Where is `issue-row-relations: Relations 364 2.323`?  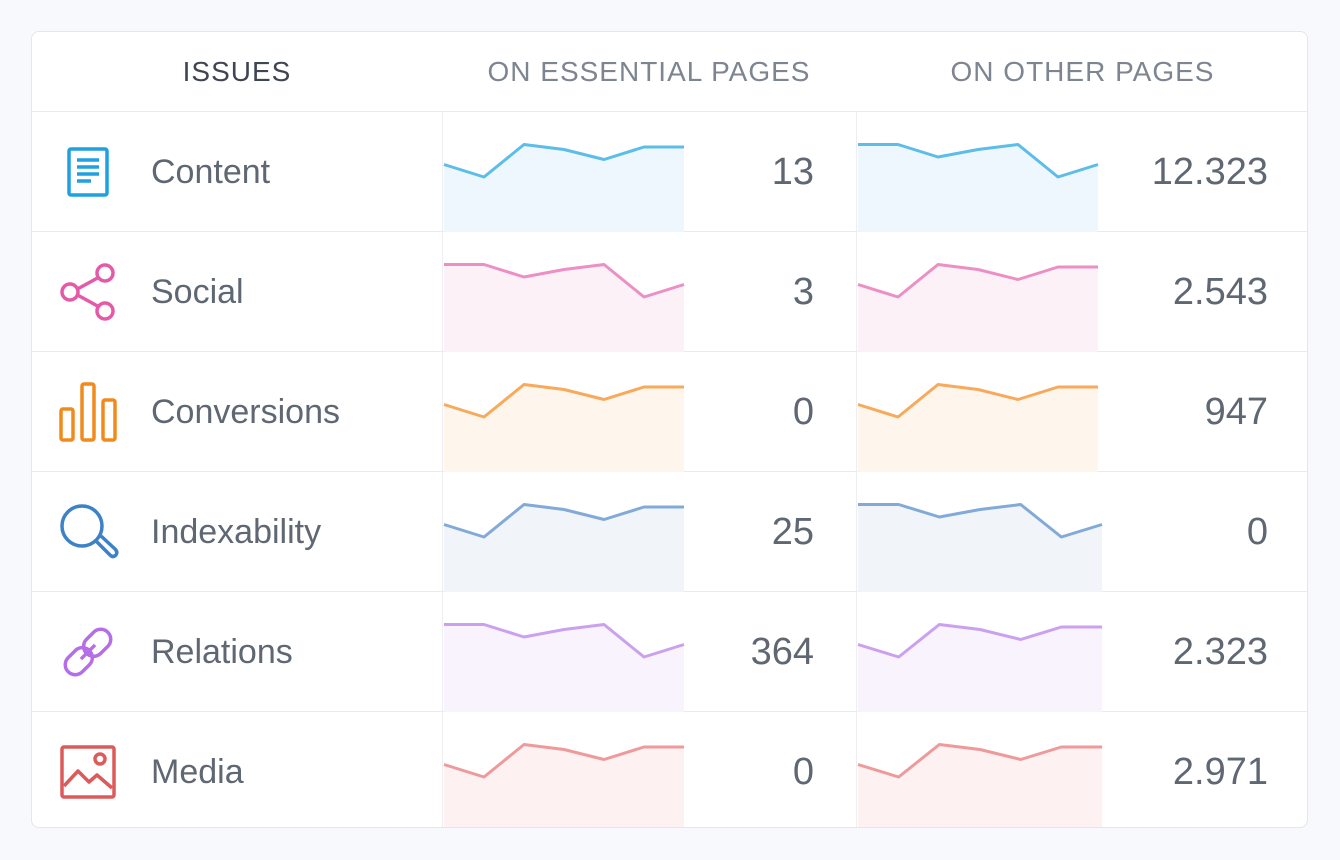
issue-row-relations: Relations 364 2.323 is located at coordinates (669, 652).